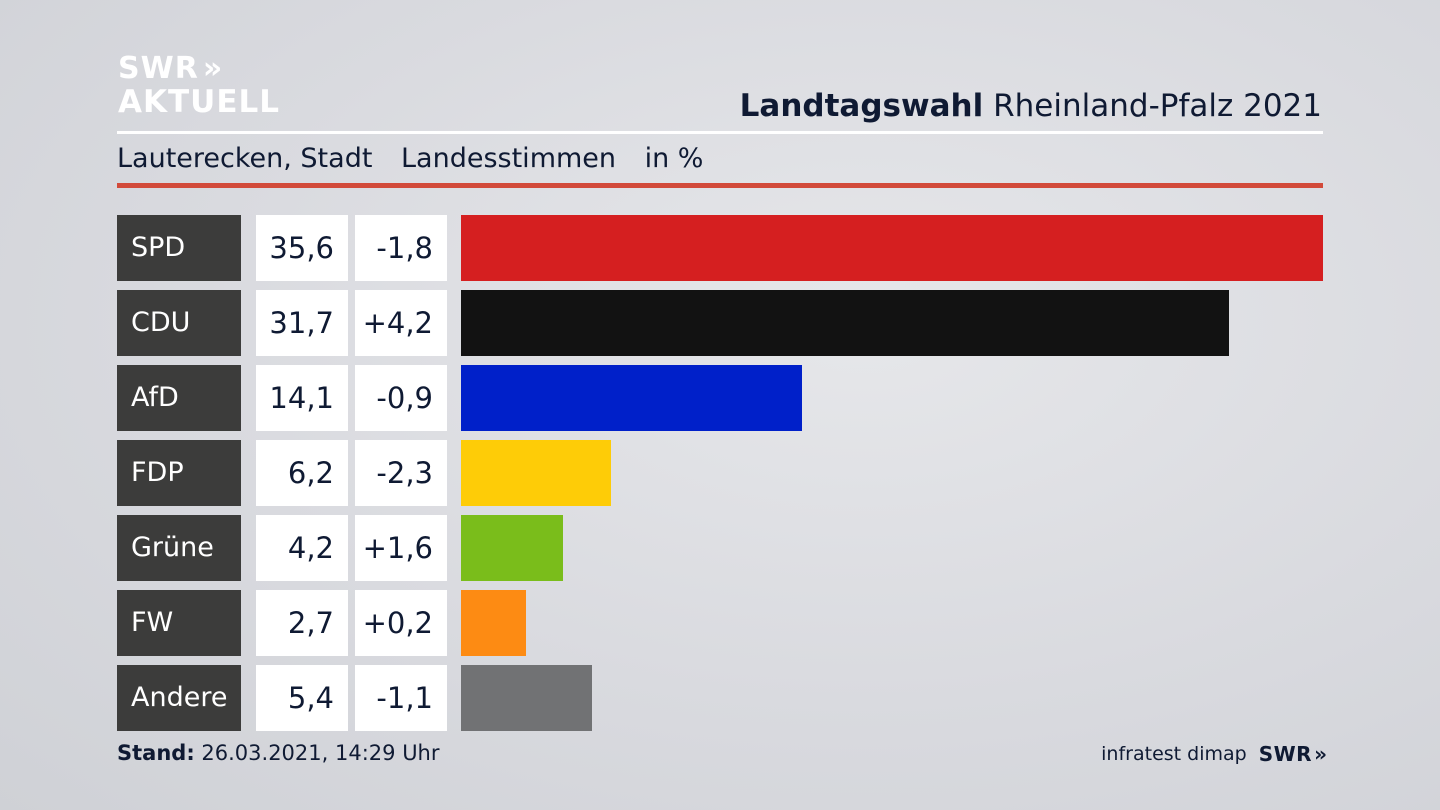 The height and width of the screenshot is (810, 1440). I want to click on vote-share-label: 4,2, so click(302, 548).